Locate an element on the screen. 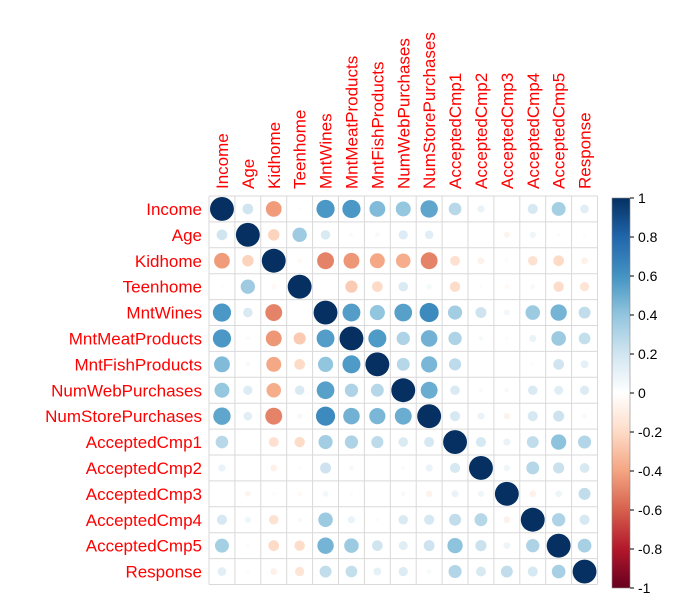  corr-circle-acceptedcmp4-acceptedcmp1 is located at coordinates (455, 519).